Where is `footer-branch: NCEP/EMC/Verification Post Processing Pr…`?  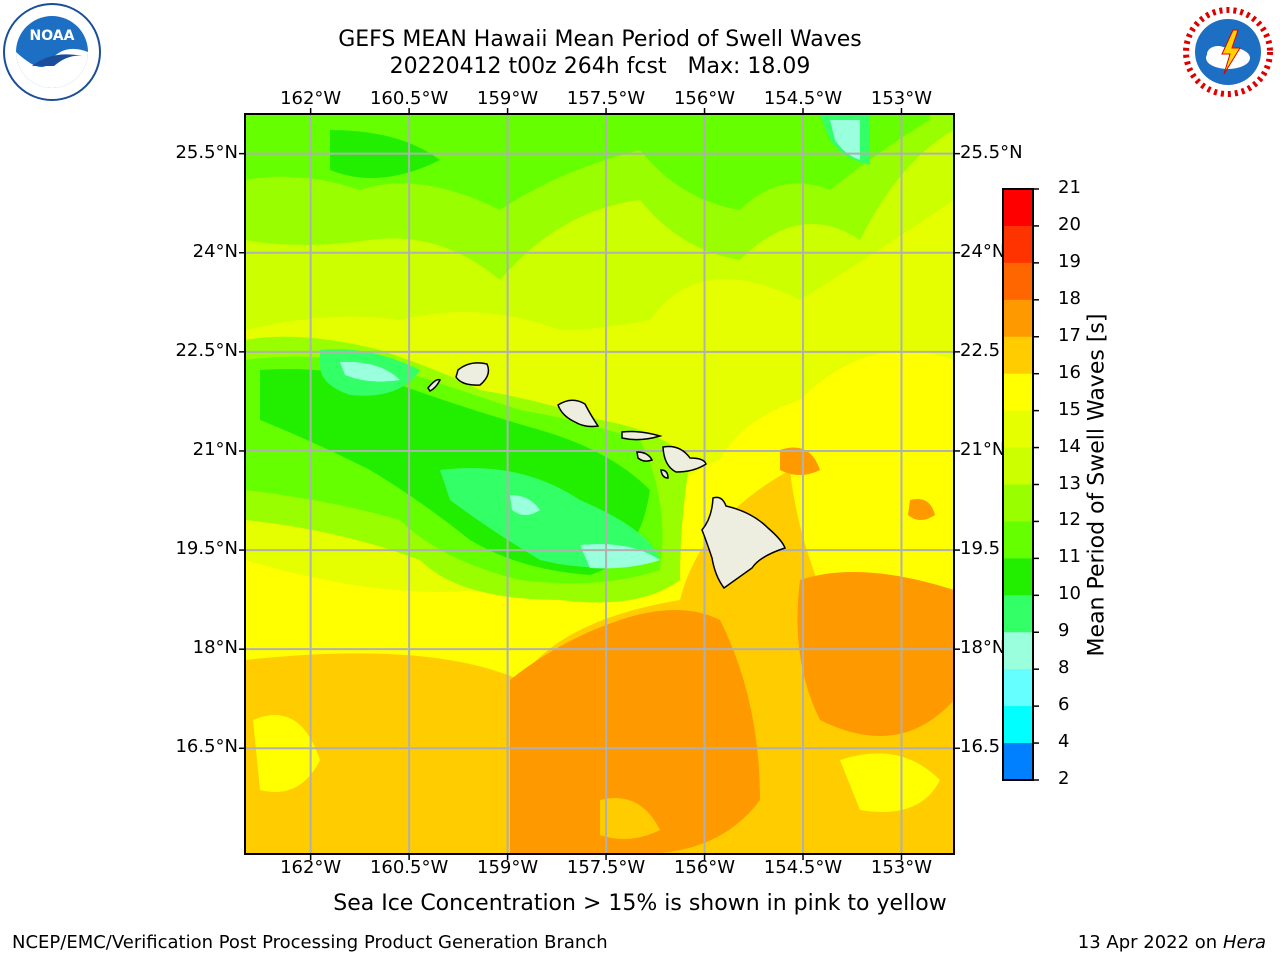
footer-branch: NCEP/EMC/Verification Post Processing Pr… is located at coordinates (310, 942).